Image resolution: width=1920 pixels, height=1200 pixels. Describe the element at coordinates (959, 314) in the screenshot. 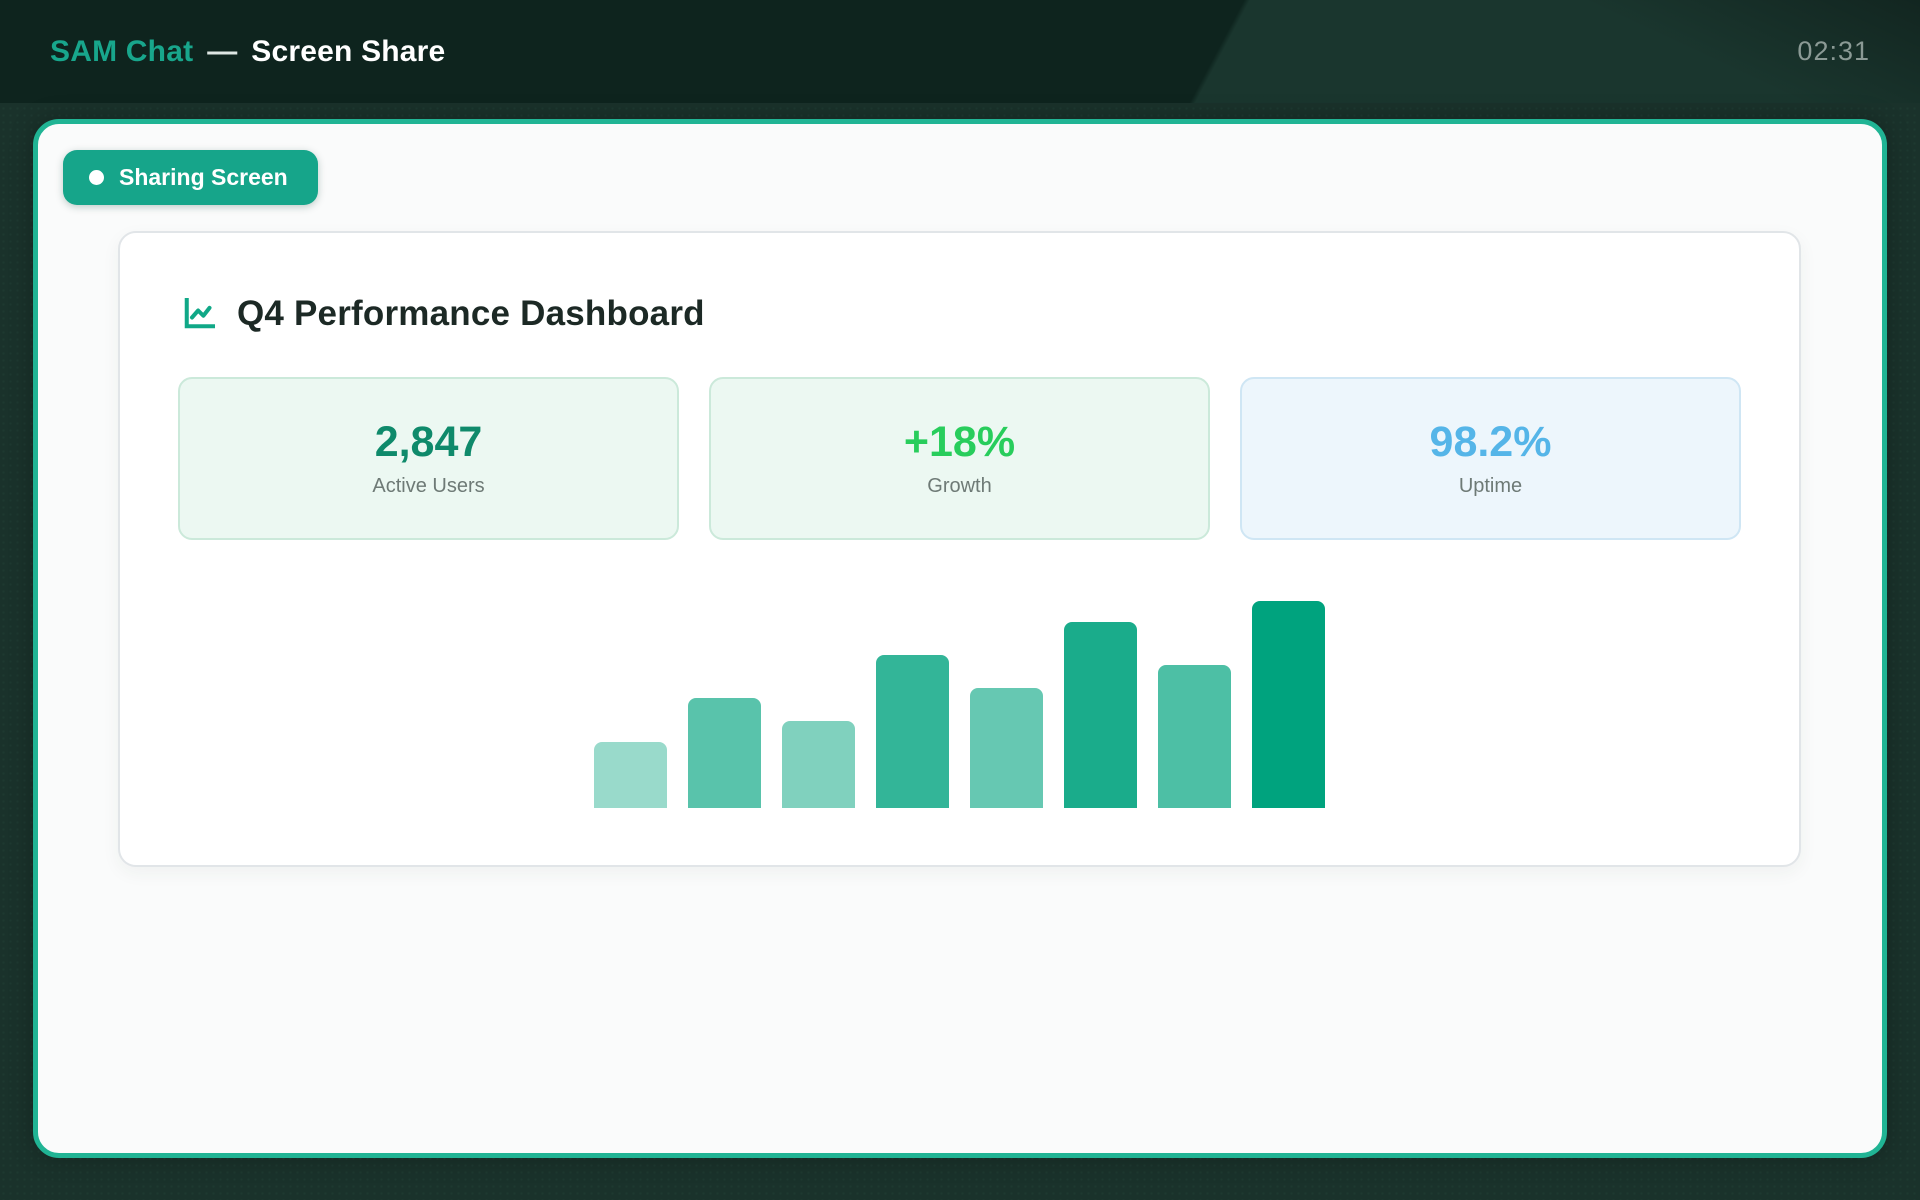

I see `dashboard-header: Q4 Performance Dashboard` at that location.